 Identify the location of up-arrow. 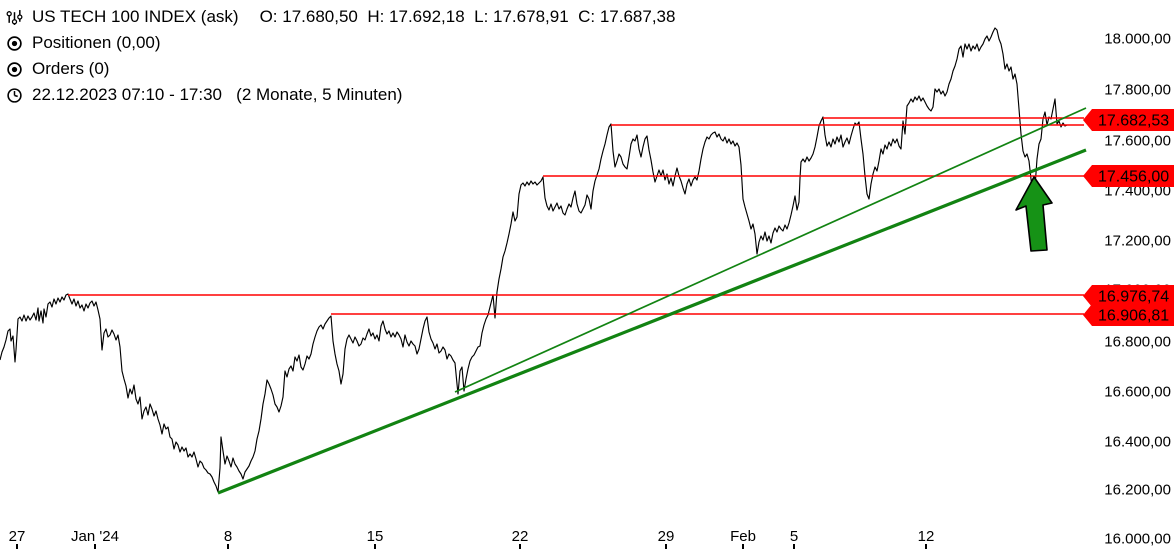
(1034, 214).